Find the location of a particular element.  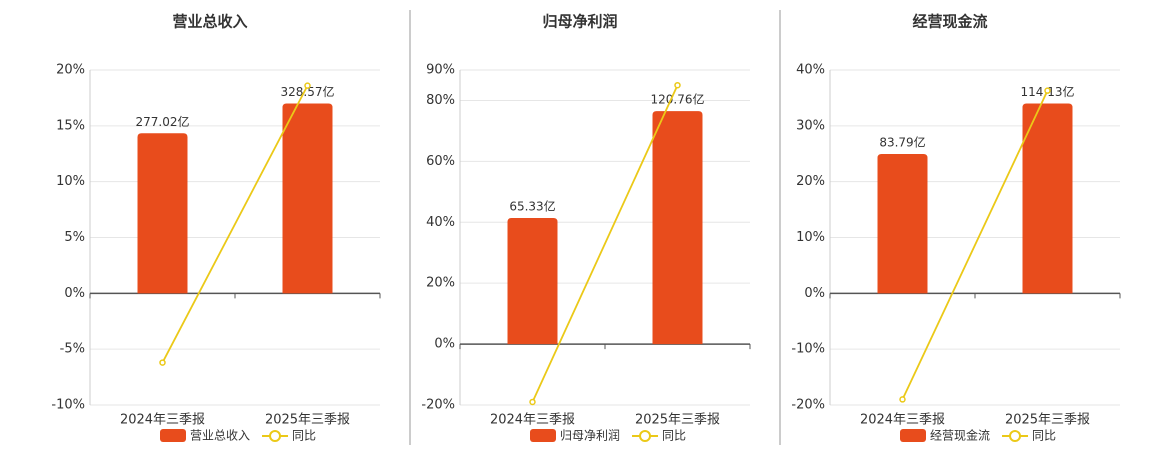

value-label: 277.02亿 is located at coordinates (163, 121).